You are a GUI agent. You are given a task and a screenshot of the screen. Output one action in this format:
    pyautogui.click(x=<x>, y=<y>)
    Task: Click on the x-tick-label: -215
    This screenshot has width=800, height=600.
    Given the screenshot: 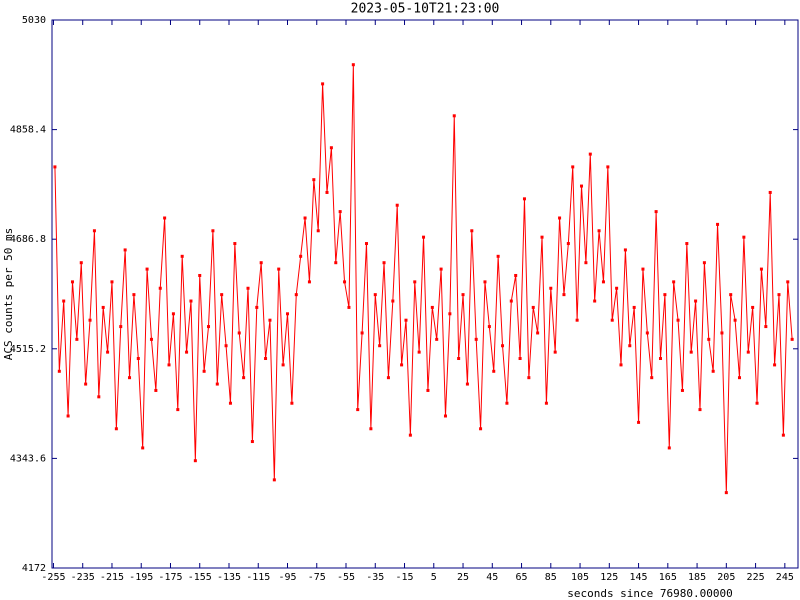 What is the action you would take?
    pyautogui.click(x=112, y=577)
    